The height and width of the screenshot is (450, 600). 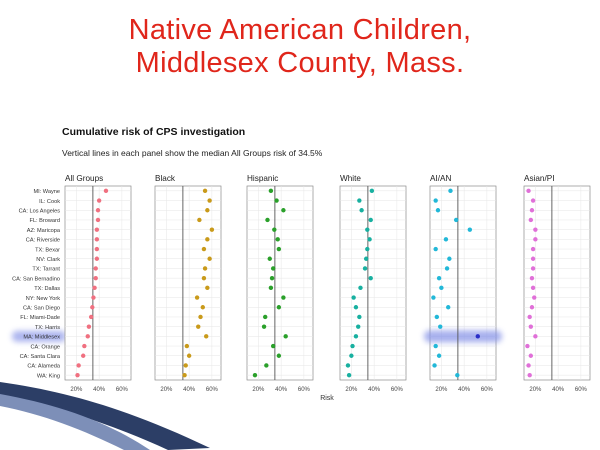 I want to click on data-point-ai-an-il-cook, so click(x=435, y=200).